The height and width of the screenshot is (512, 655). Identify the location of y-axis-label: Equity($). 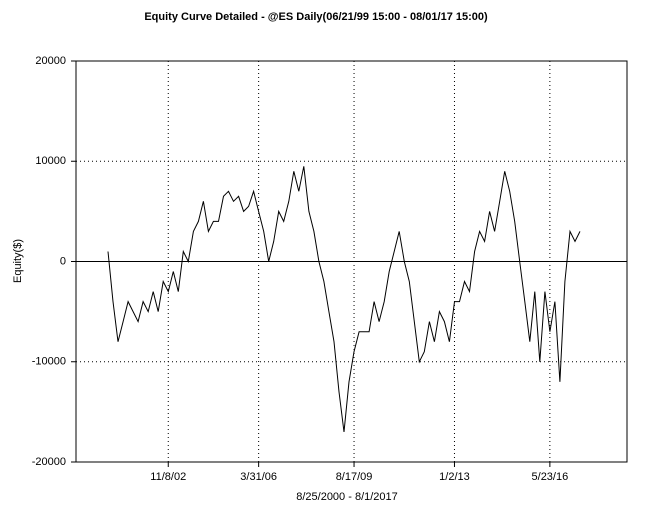
(18, 261).